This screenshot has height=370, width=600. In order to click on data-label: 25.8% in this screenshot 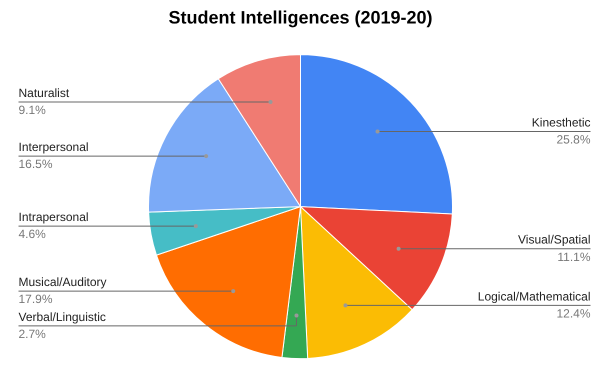, I will do `click(573, 139)`.